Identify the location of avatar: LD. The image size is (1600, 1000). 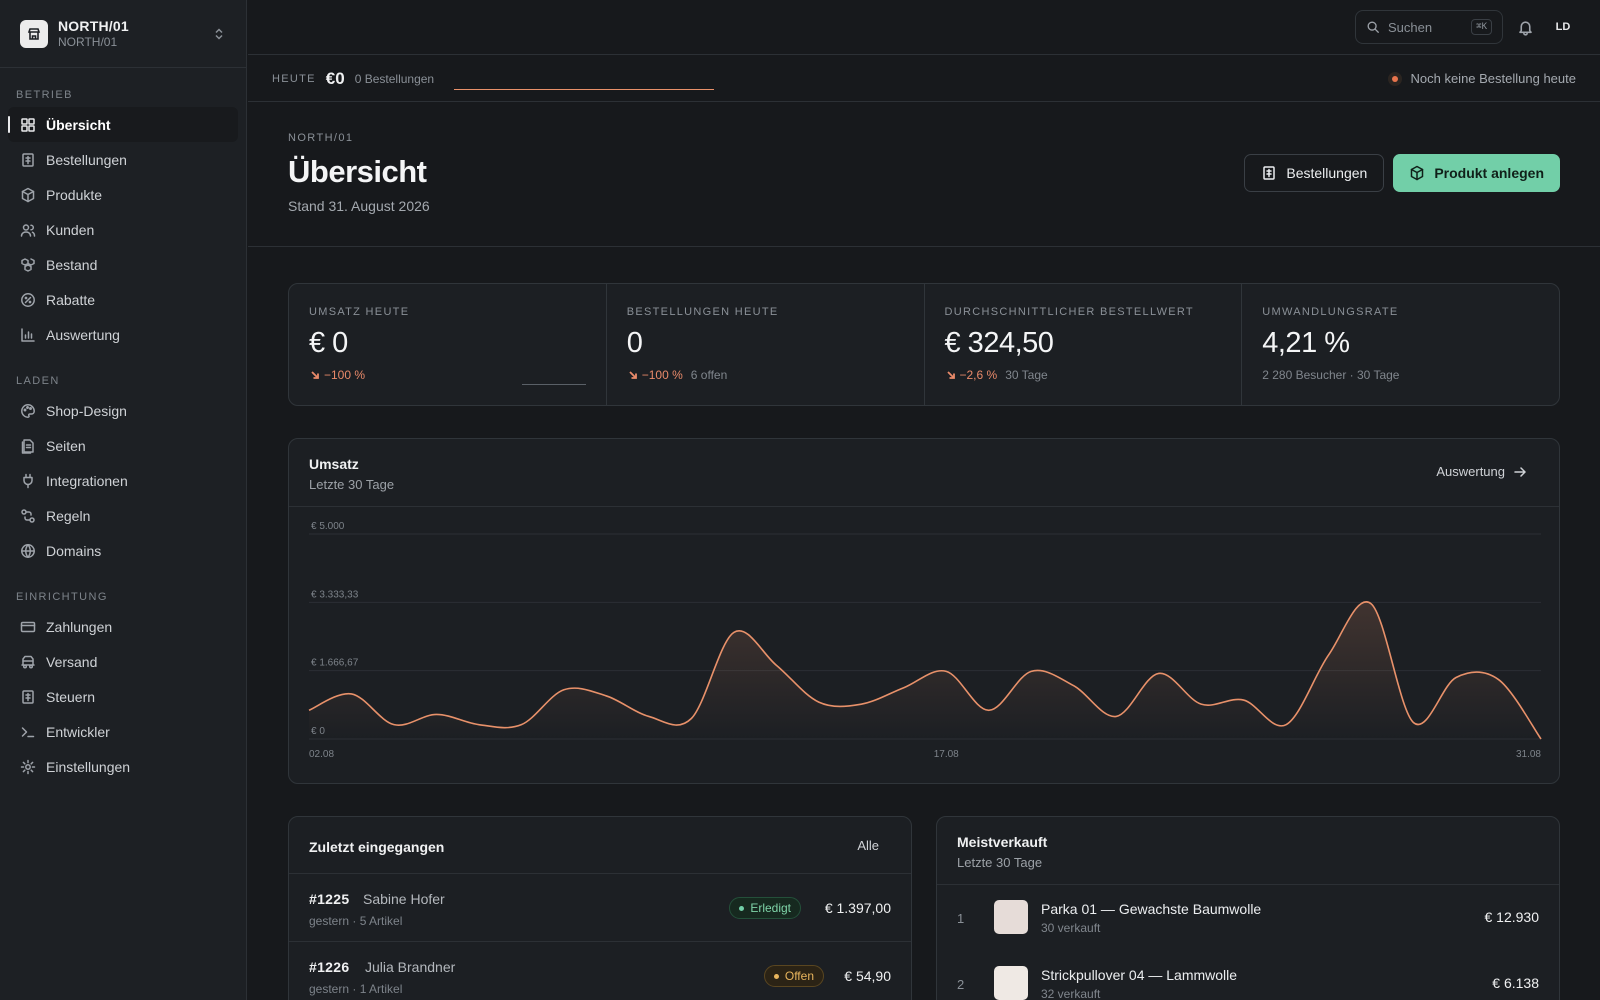
(1563, 27).